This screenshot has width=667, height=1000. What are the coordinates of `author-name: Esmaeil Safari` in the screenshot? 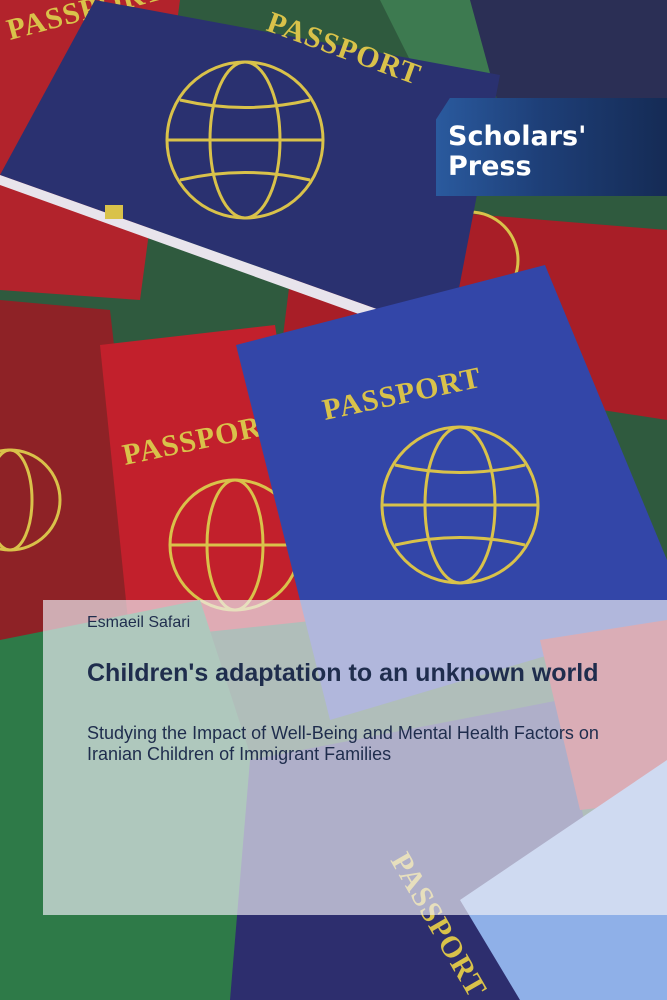 It's located at (139, 622).